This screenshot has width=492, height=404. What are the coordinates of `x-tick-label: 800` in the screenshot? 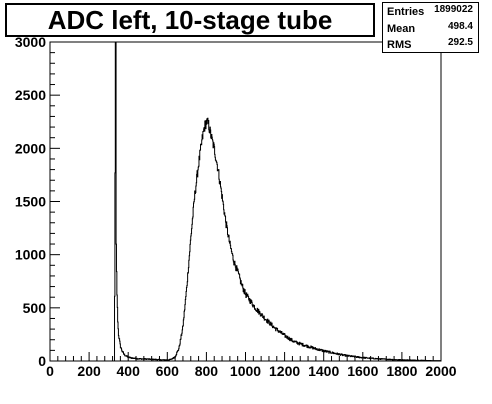 It's located at (207, 371).